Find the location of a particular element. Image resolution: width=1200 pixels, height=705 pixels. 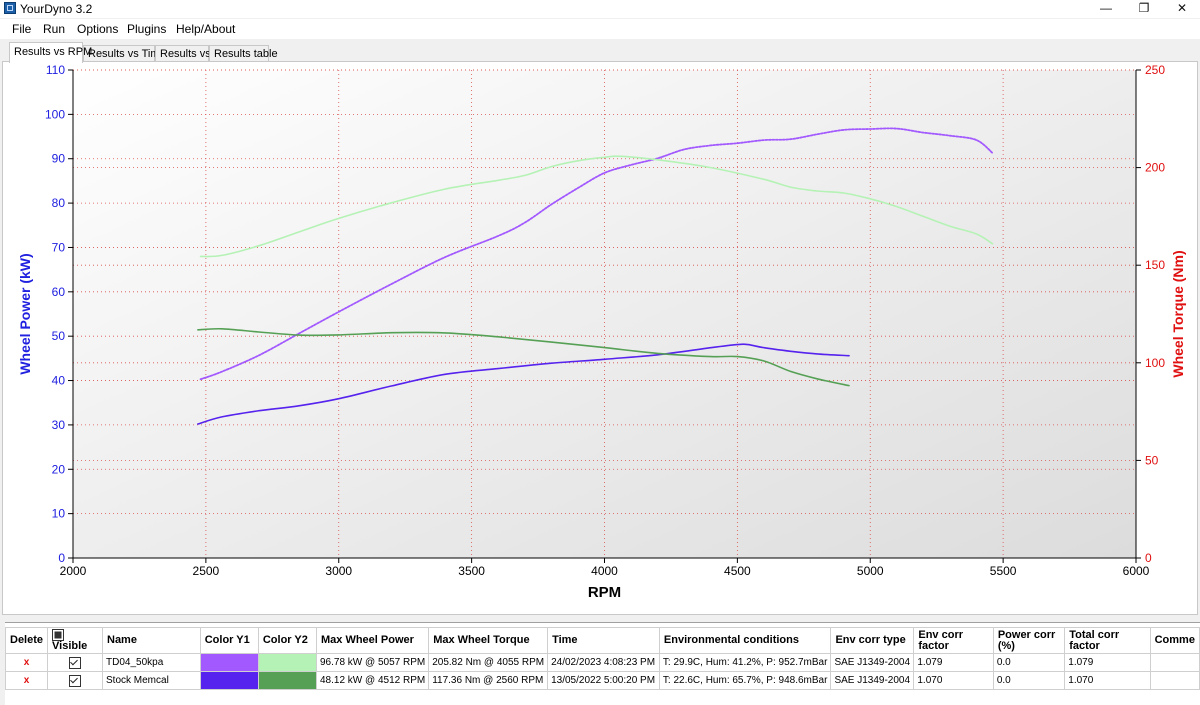

header-visible: Visible is located at coordinates (75, 640).